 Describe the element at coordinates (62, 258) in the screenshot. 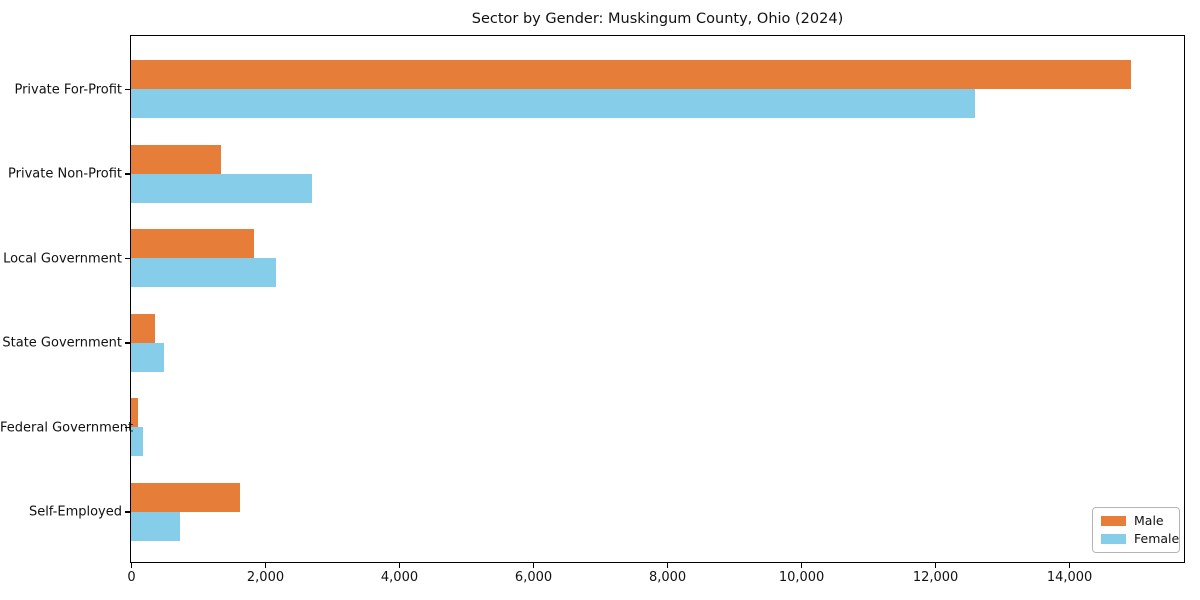

I see `y-tick-label-local-government: Local Government` at that location.